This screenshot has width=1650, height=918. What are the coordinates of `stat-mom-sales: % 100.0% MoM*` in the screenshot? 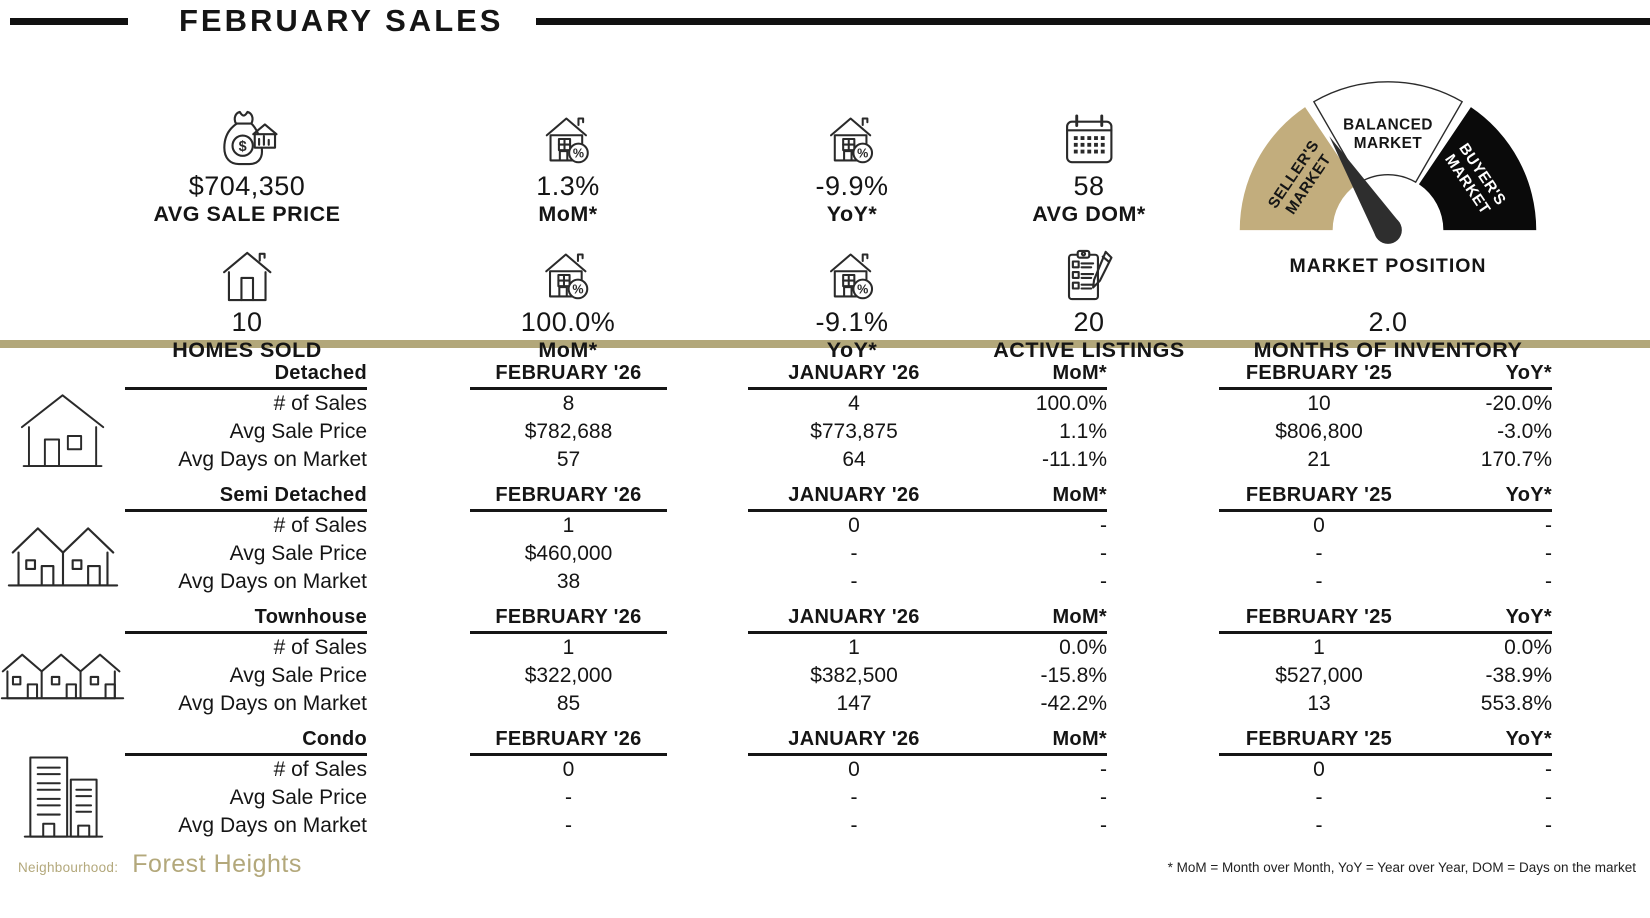 It's located at (568, 305).